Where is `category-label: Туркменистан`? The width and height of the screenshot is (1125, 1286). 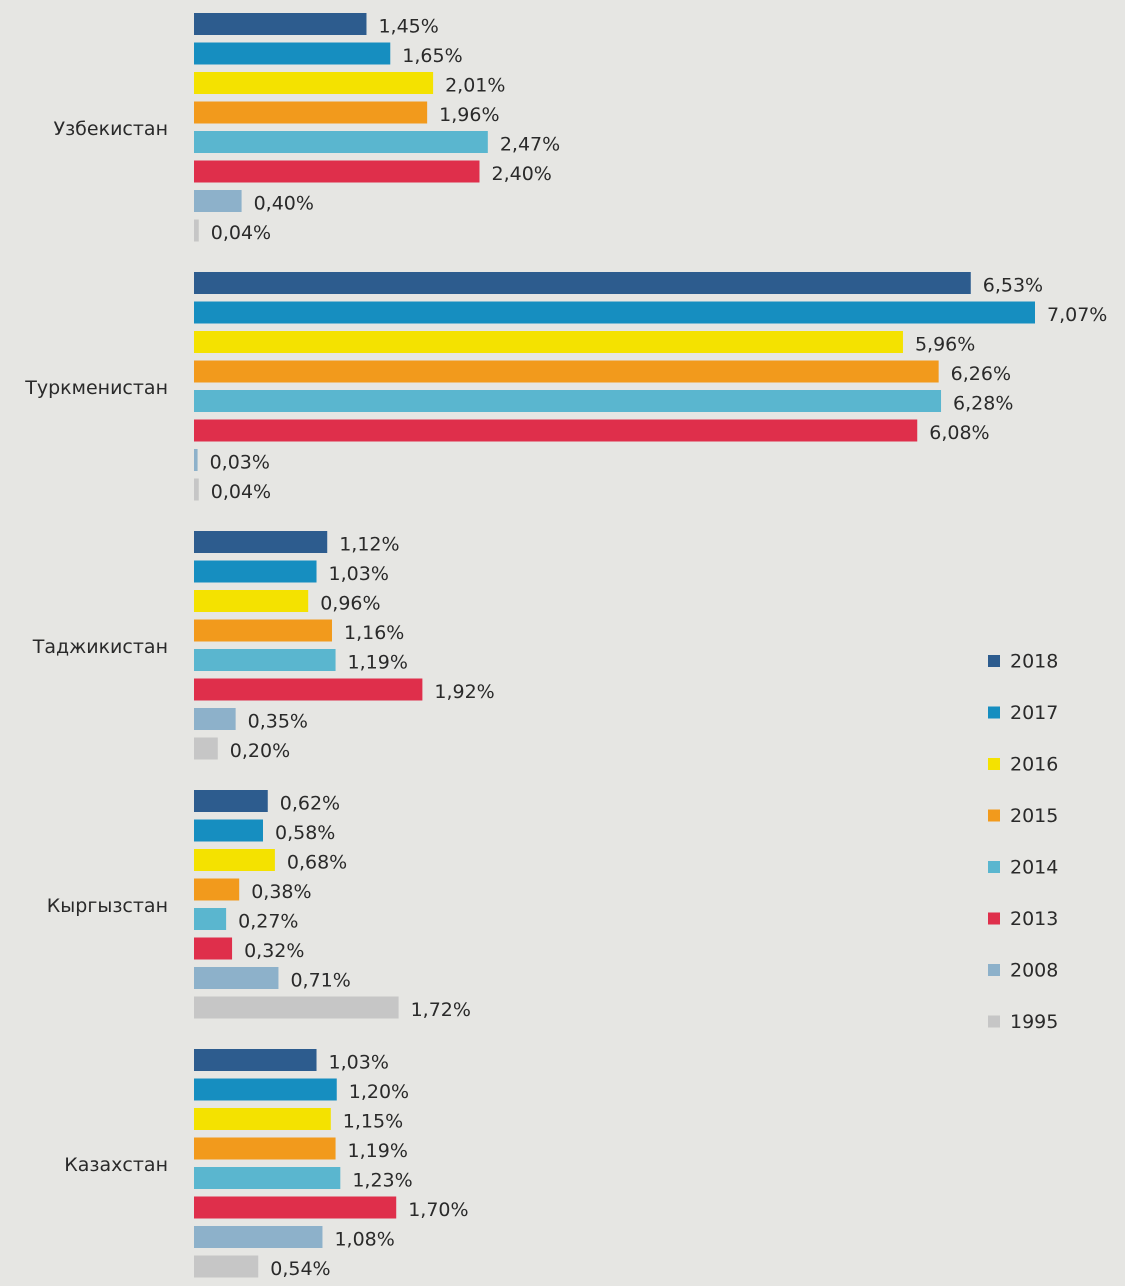 category-label: Туркменистан is located at coordinates (96, 388).